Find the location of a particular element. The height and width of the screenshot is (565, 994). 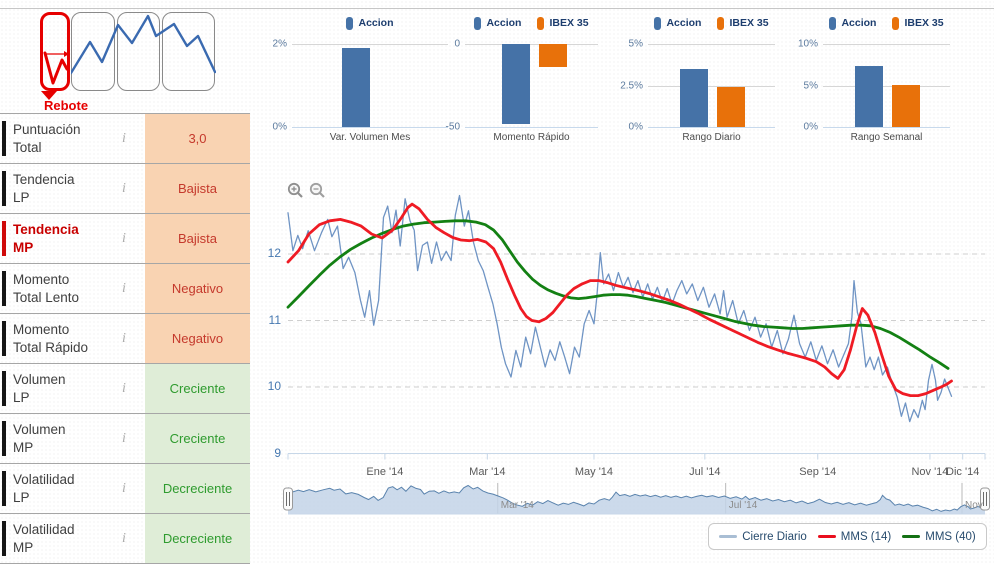

legend-item-mms-14-: MMS (14) is located at coordinates (854, 537).